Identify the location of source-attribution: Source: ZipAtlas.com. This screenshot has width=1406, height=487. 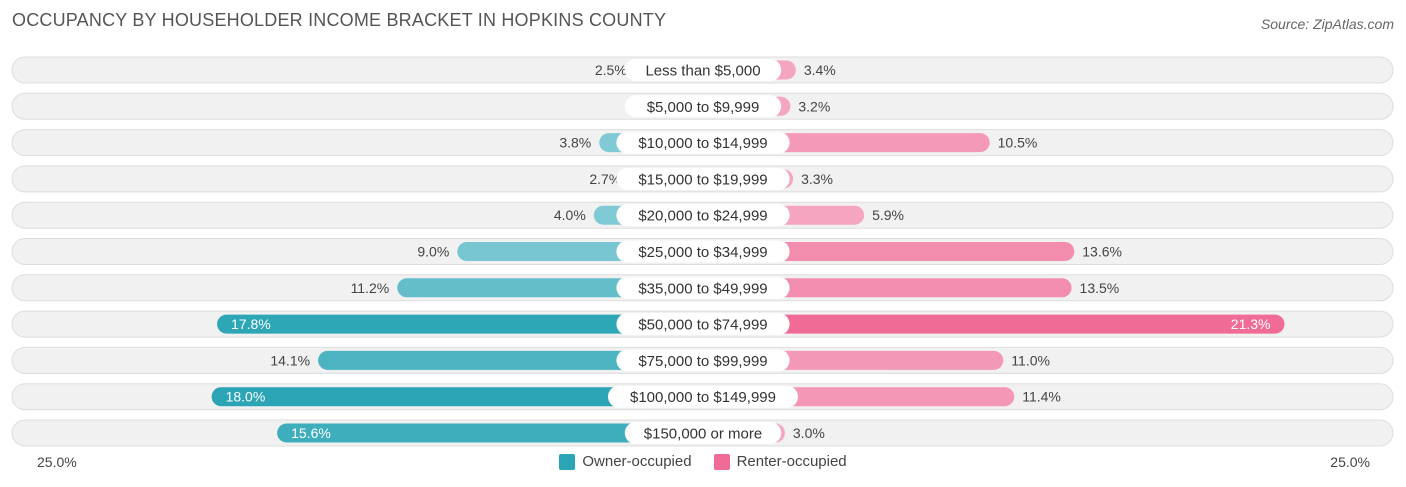
(1327, 24).